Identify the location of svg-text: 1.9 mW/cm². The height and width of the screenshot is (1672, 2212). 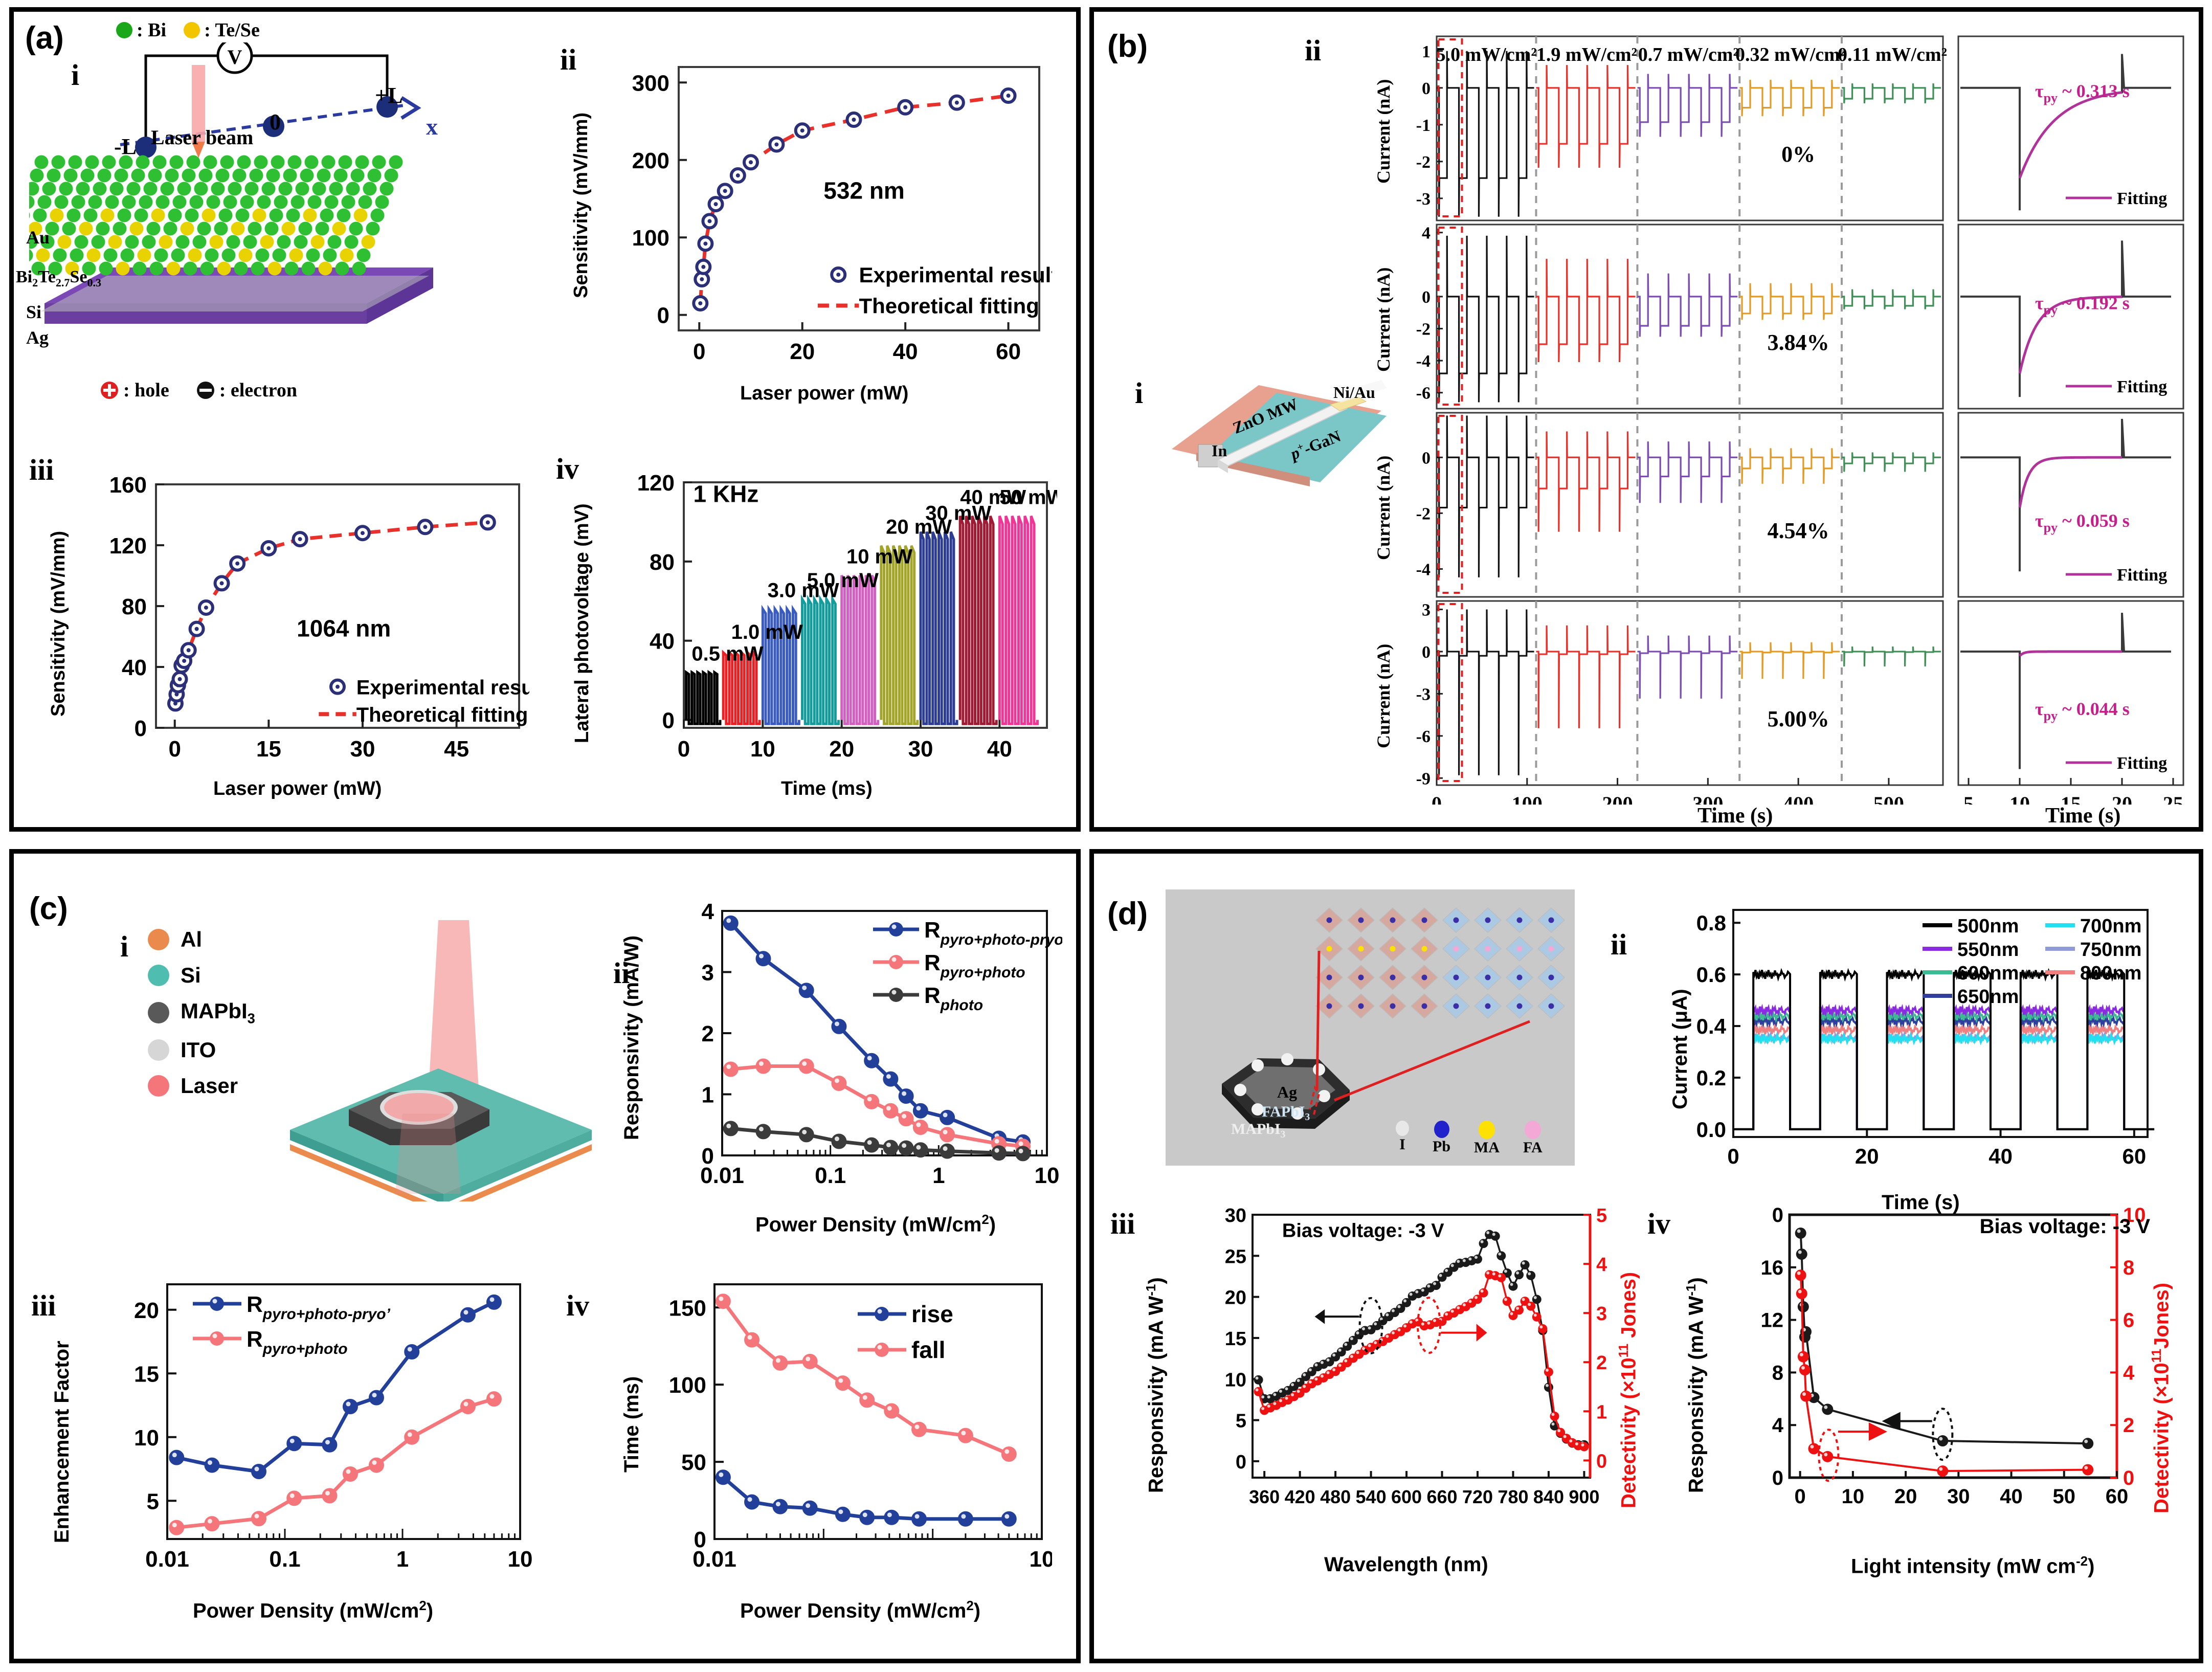
(1586, 54).